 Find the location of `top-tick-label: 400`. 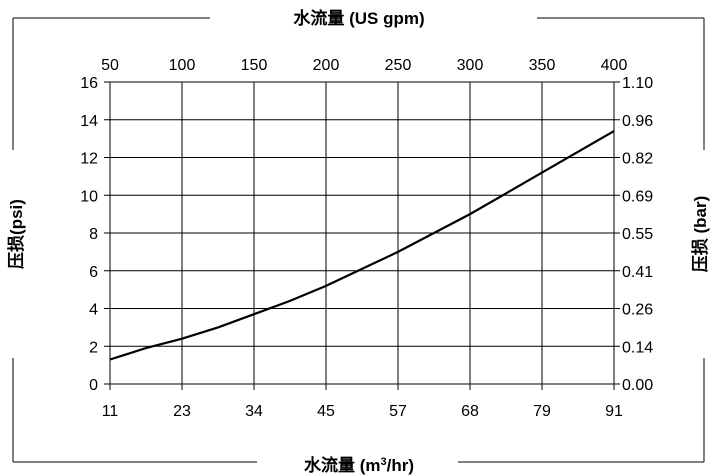

top-tick-label: 400 is located at coordinates (614, 65).